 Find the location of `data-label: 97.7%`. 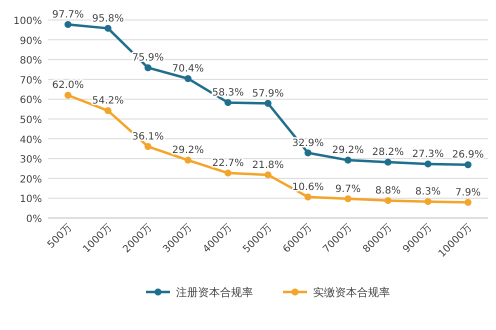

data-label: 97.7% is located at coordinates (68, 15).